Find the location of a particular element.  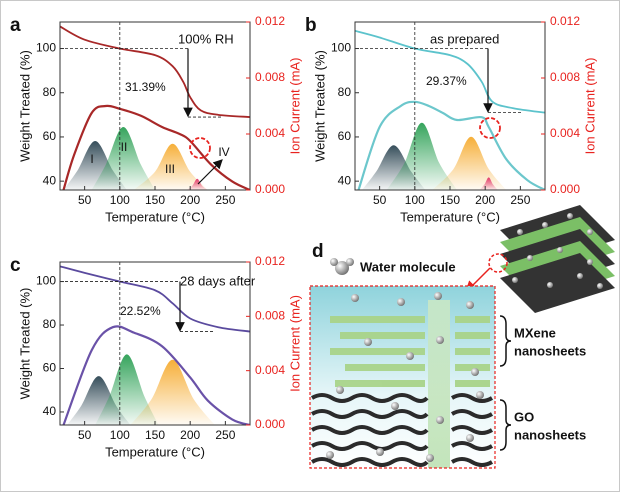

mxene-sheets is located at coordinates (410, 351).